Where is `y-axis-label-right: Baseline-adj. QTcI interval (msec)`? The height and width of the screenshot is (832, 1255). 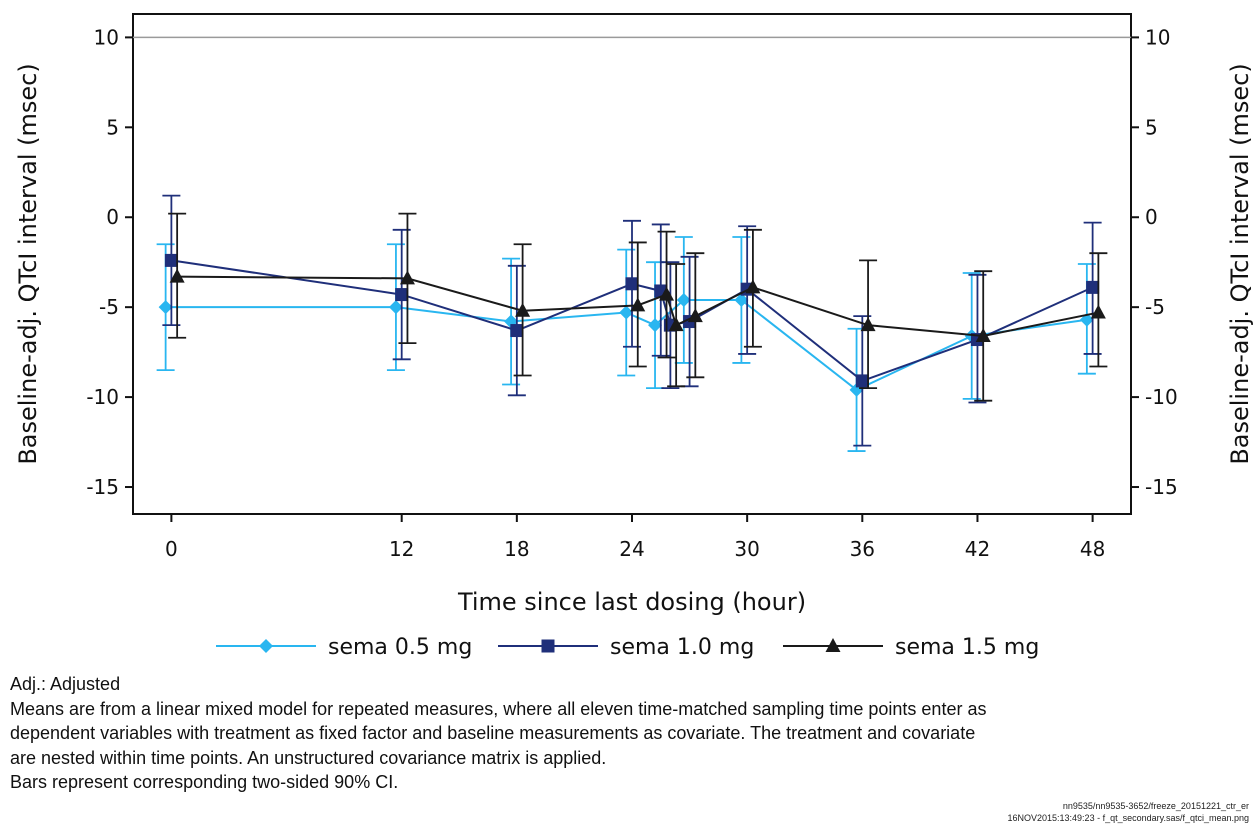 y-axis-label-right: Baseline-adj. QTcI interval (msec) is located at coordinates (1240, 263).